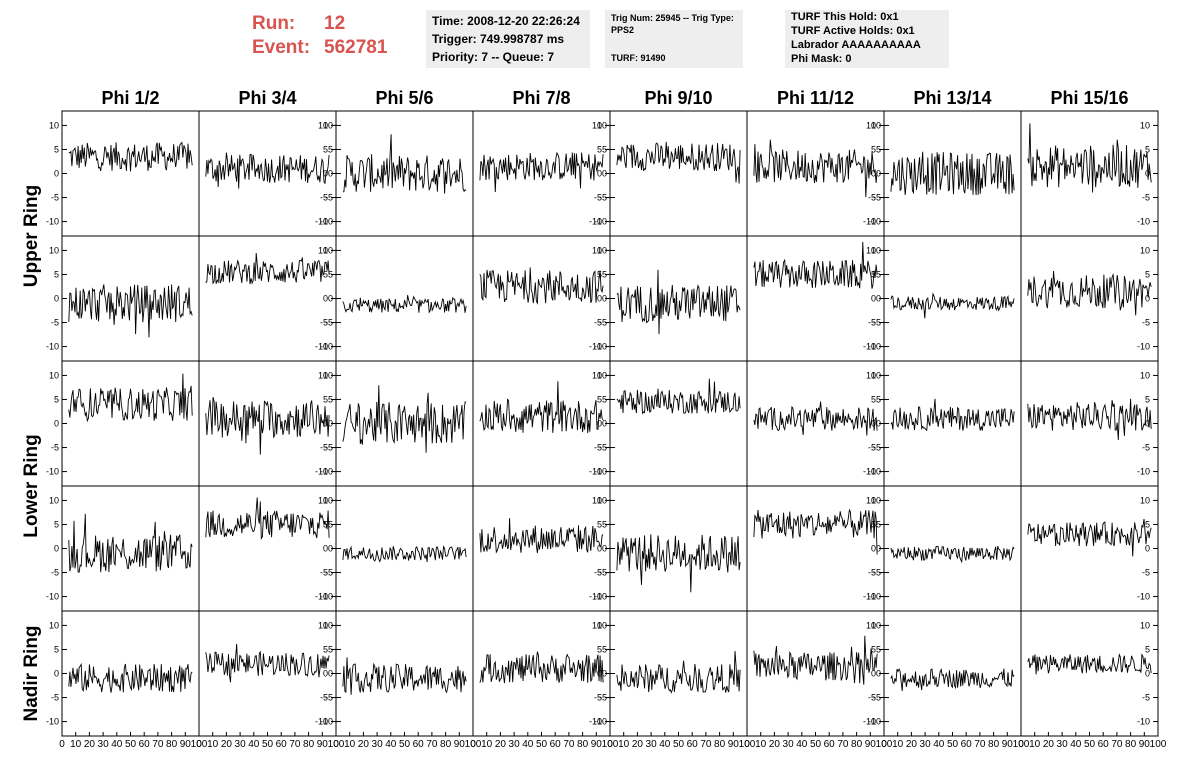  I want to click on waveform-r3-c2, so click(267, 425).